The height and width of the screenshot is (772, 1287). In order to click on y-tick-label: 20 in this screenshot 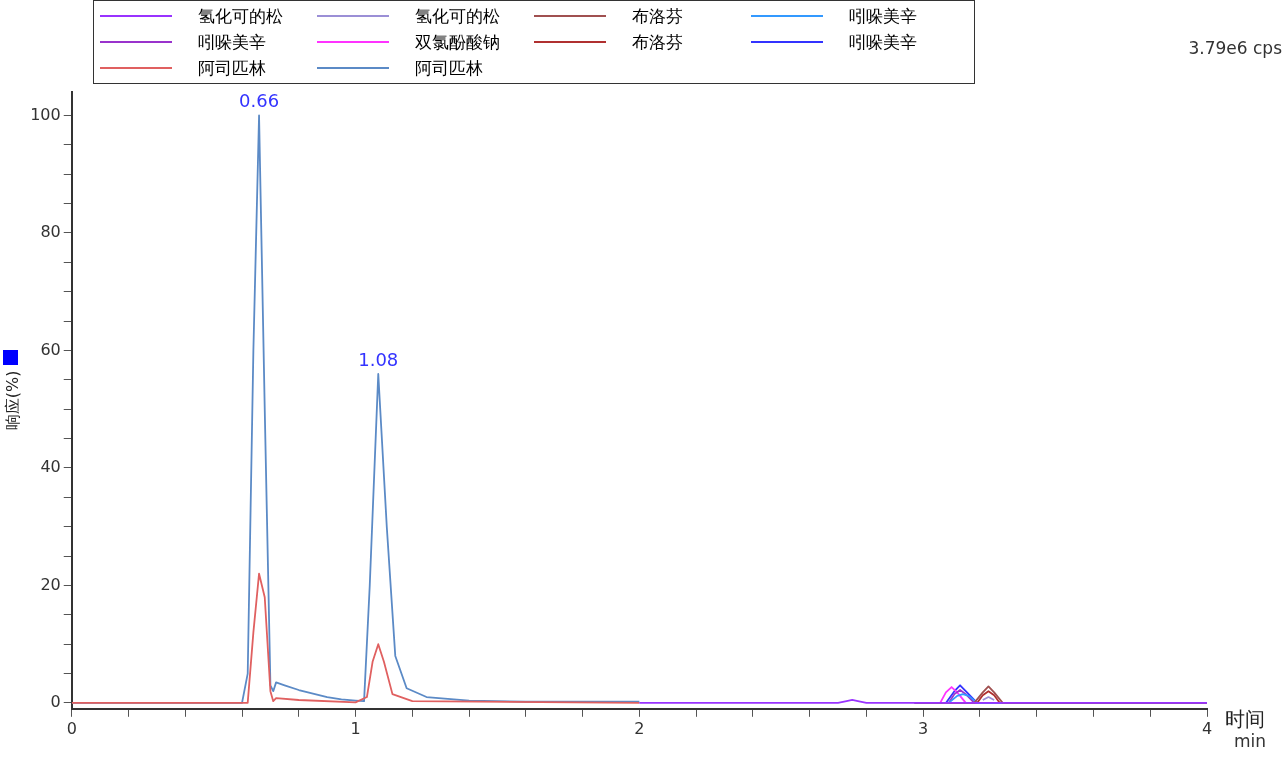, I will do `click(50, 584)`.